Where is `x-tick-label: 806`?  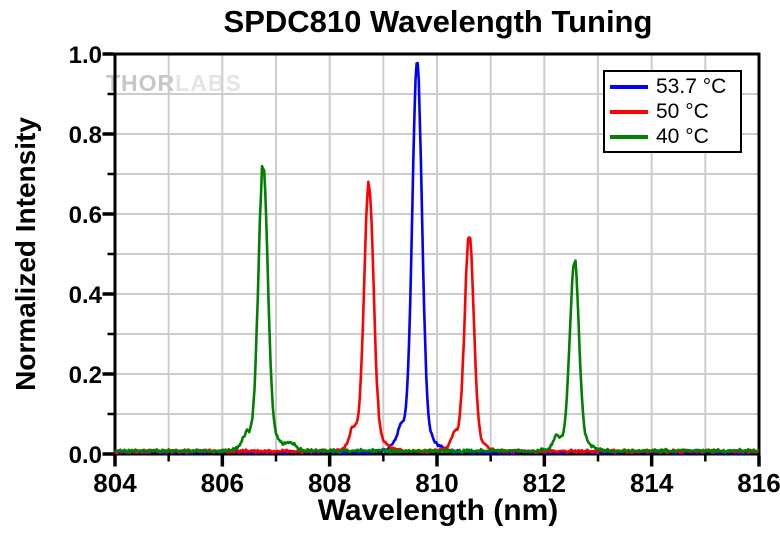
x-tick-label: 806 is located at coordinates (222, 483).